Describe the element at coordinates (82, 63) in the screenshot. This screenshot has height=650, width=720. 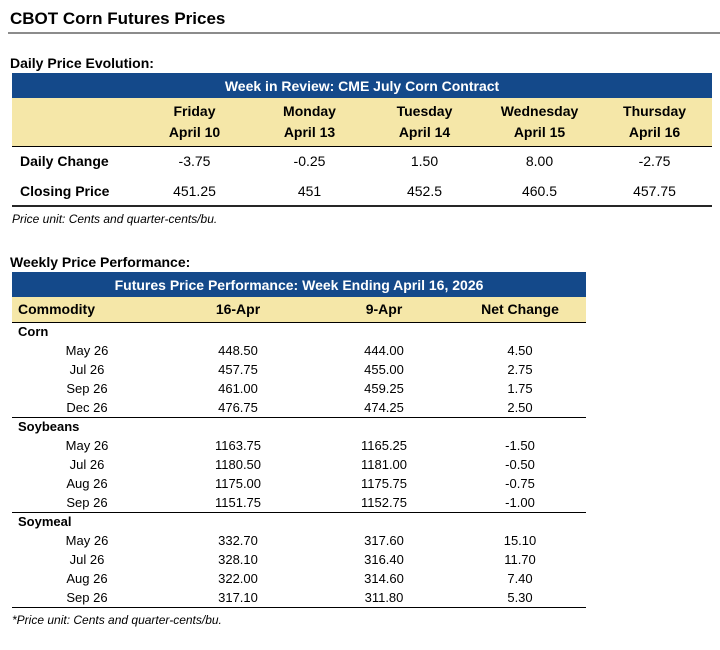
I see `daily-section-heading: Daily Price Evolution:` at that location.